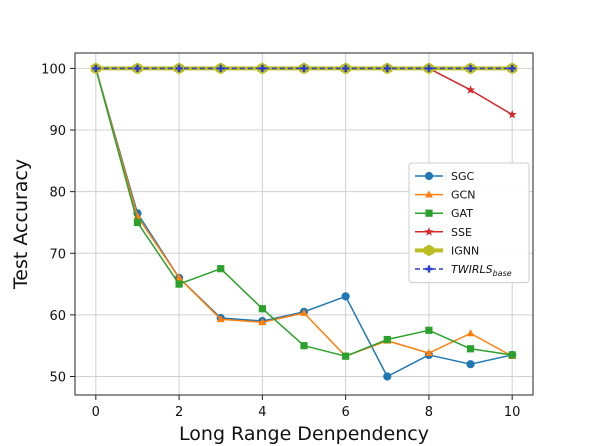  Describe the element at coordinates (429, 176) in the screenshot. I see `legend-marker-sgc` at that location.